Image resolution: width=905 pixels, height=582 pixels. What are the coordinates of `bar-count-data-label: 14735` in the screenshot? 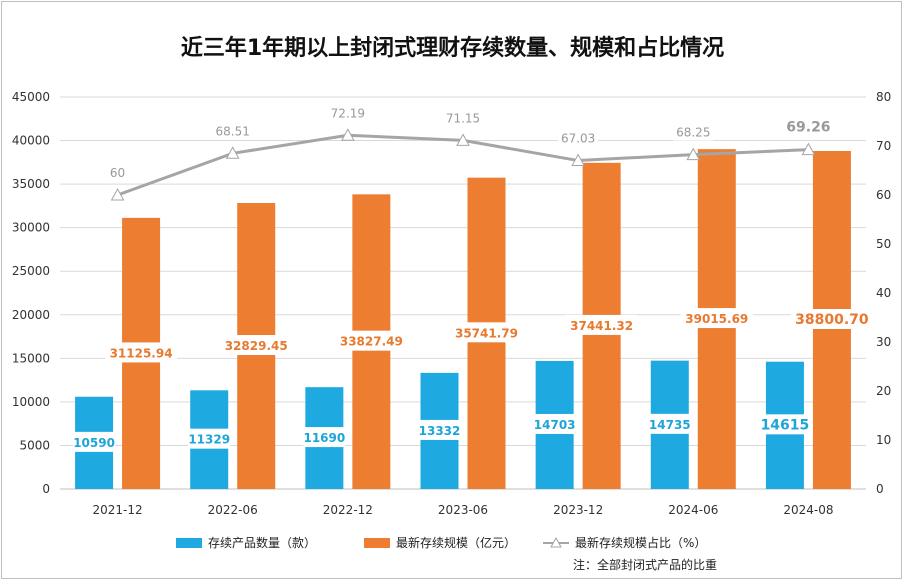 It's located at (670, 425).